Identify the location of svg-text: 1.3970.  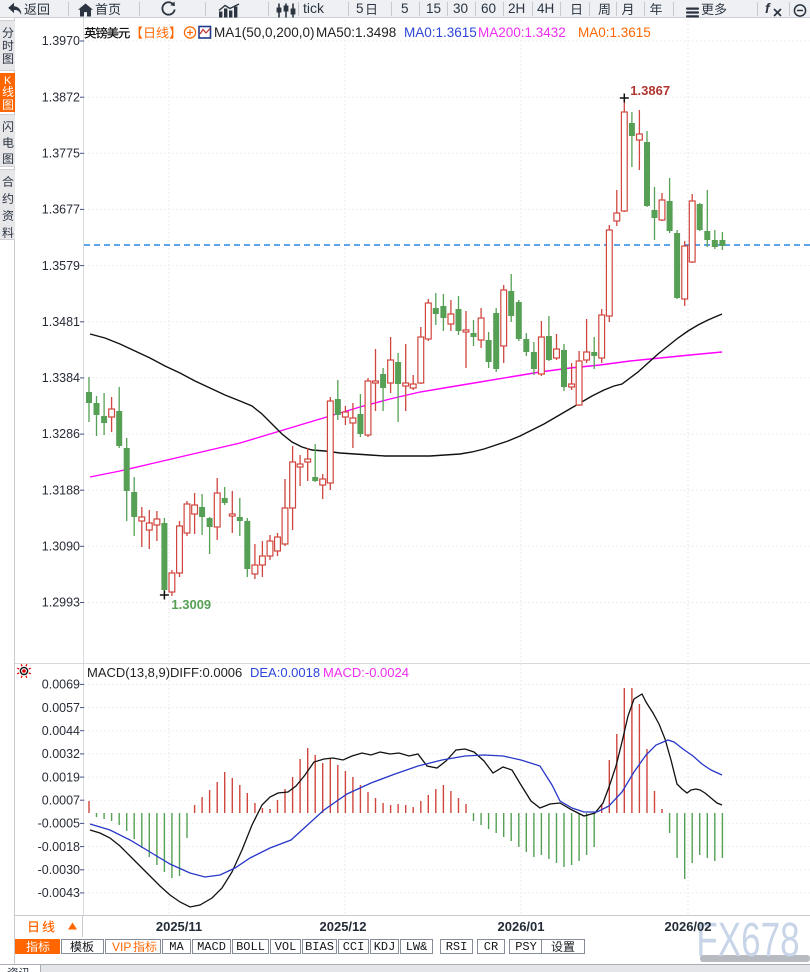
(61, 41).